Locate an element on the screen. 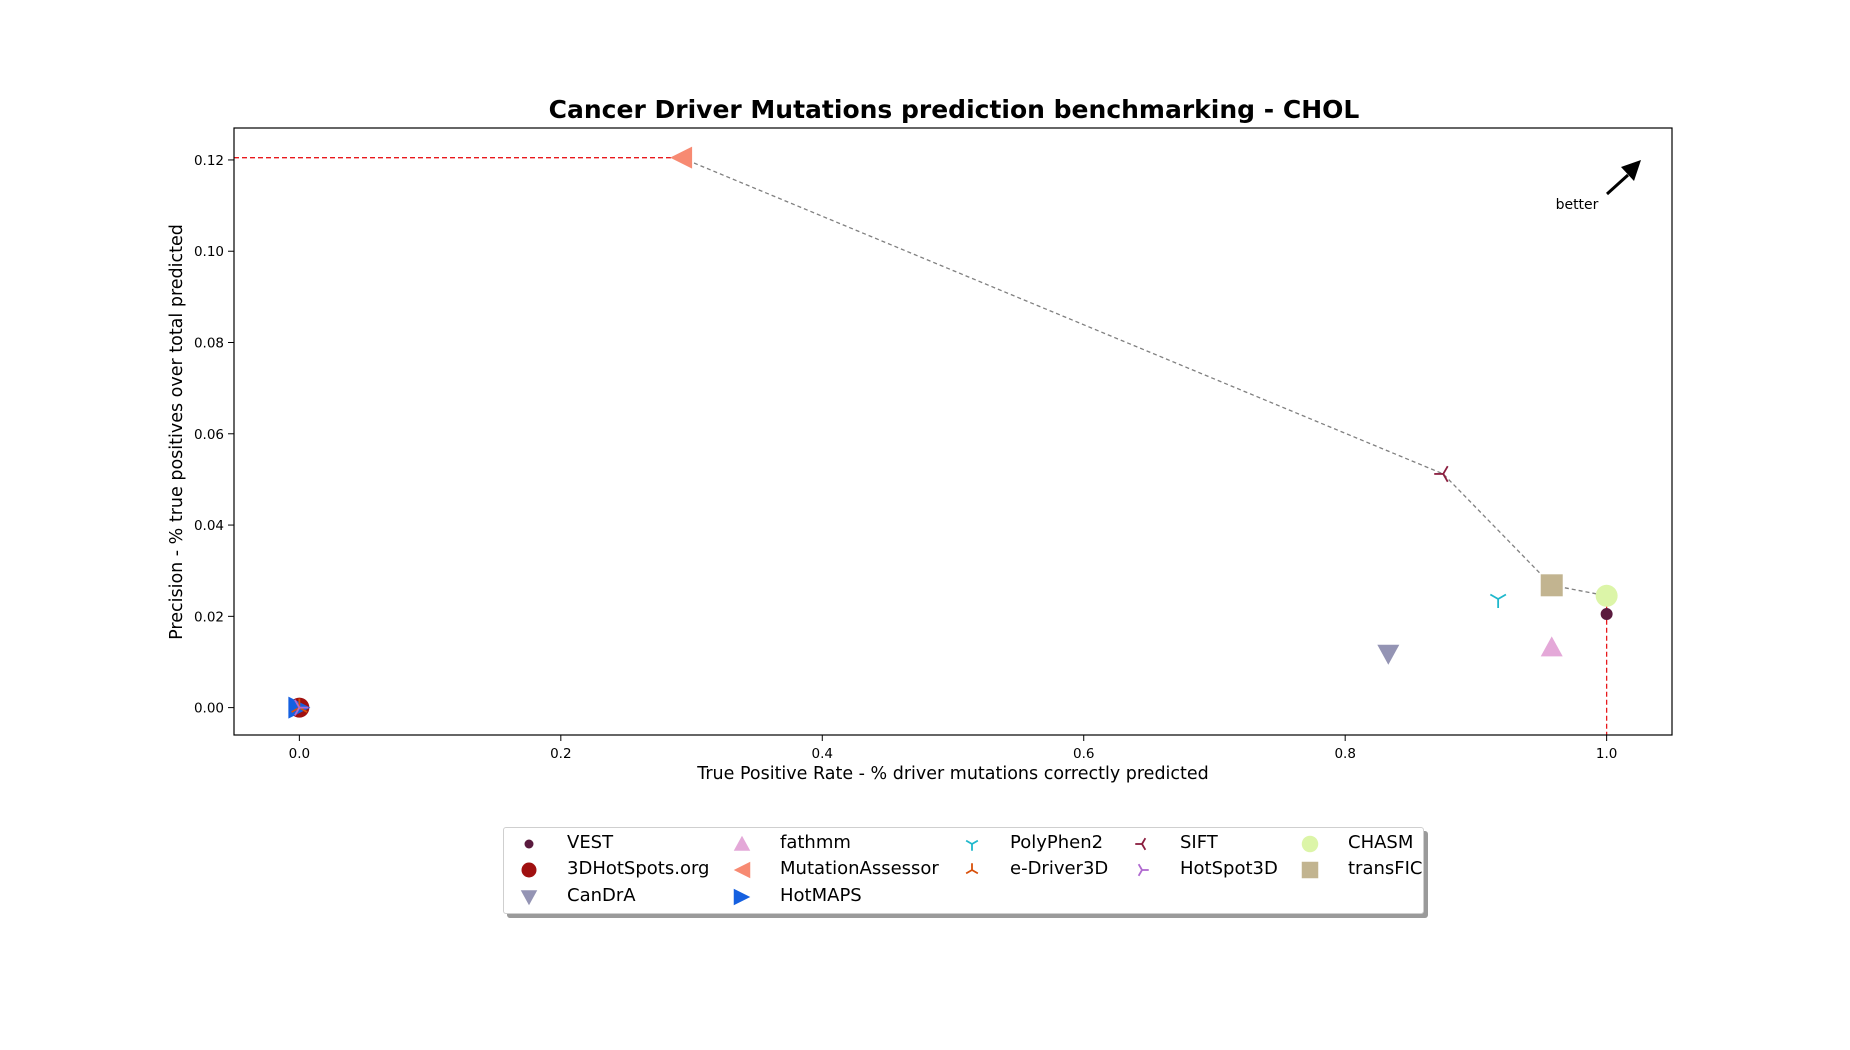  legend-label: fathmm is located at coordinates (815, 842).